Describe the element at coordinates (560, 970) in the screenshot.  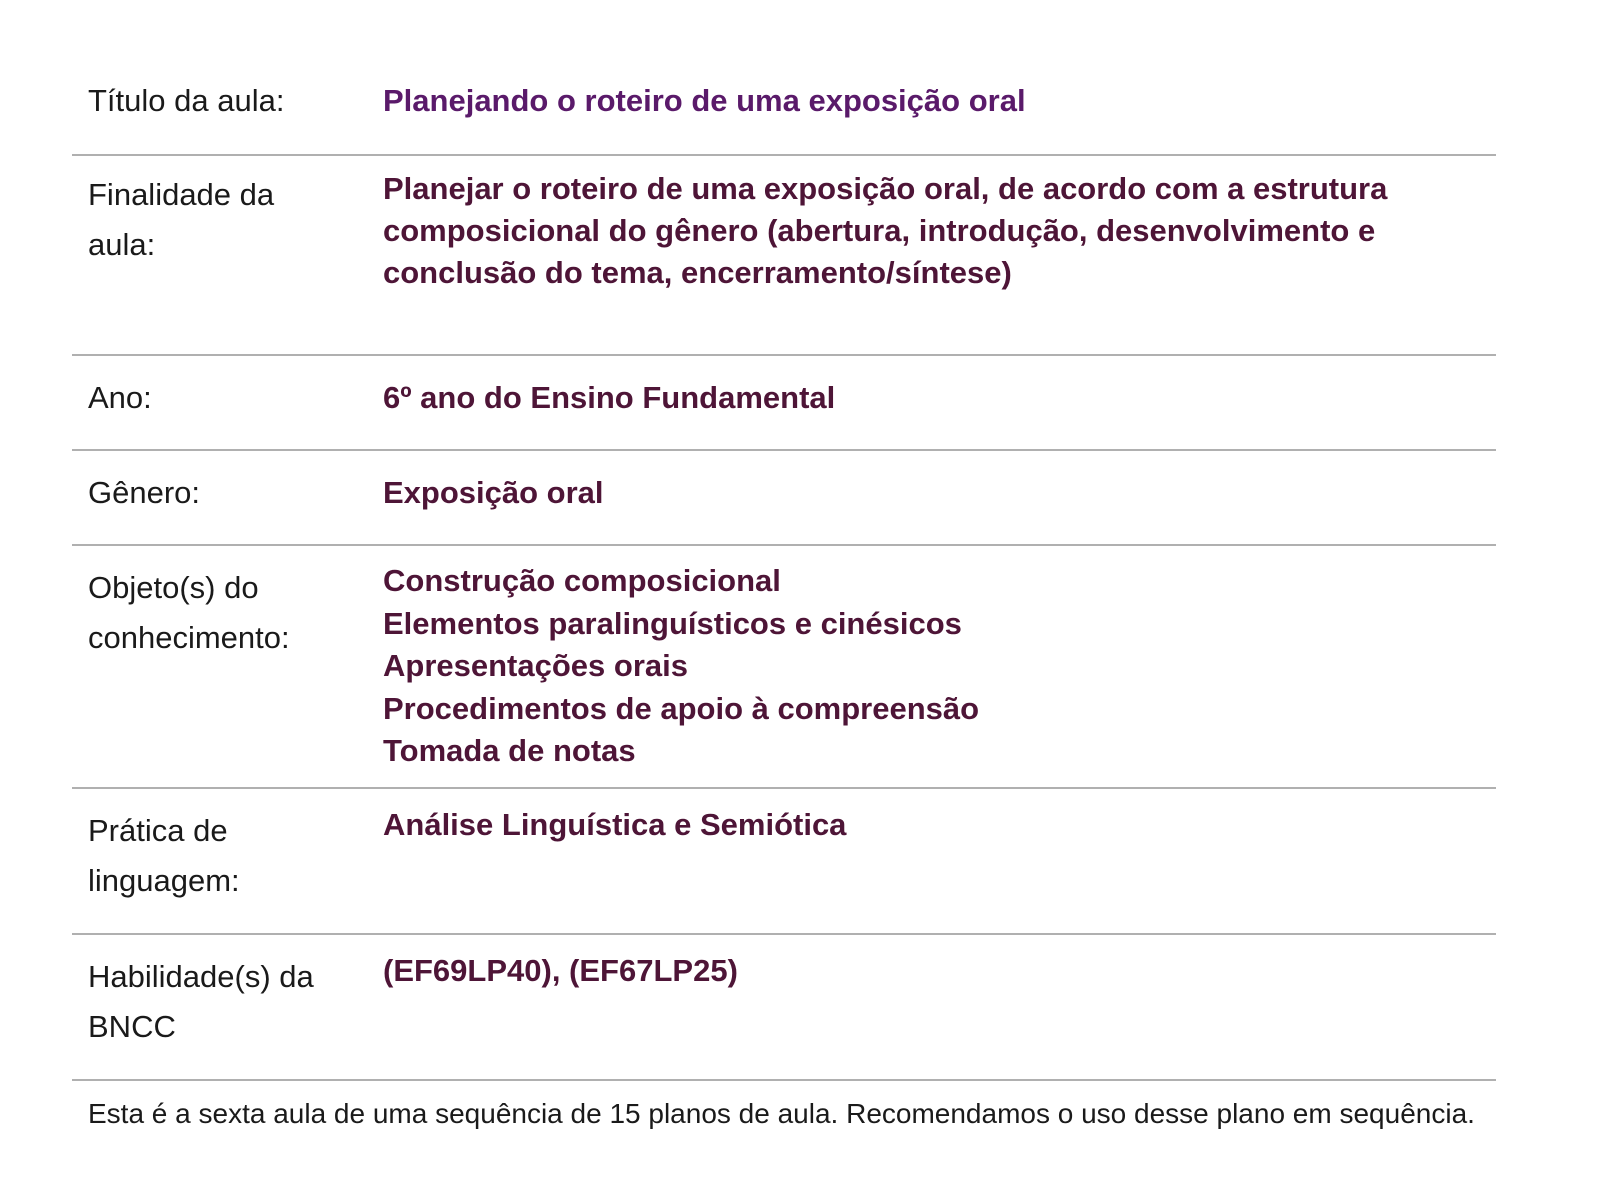
I see `row-value: (EF69LP40), (EF67LP25)` at that location.